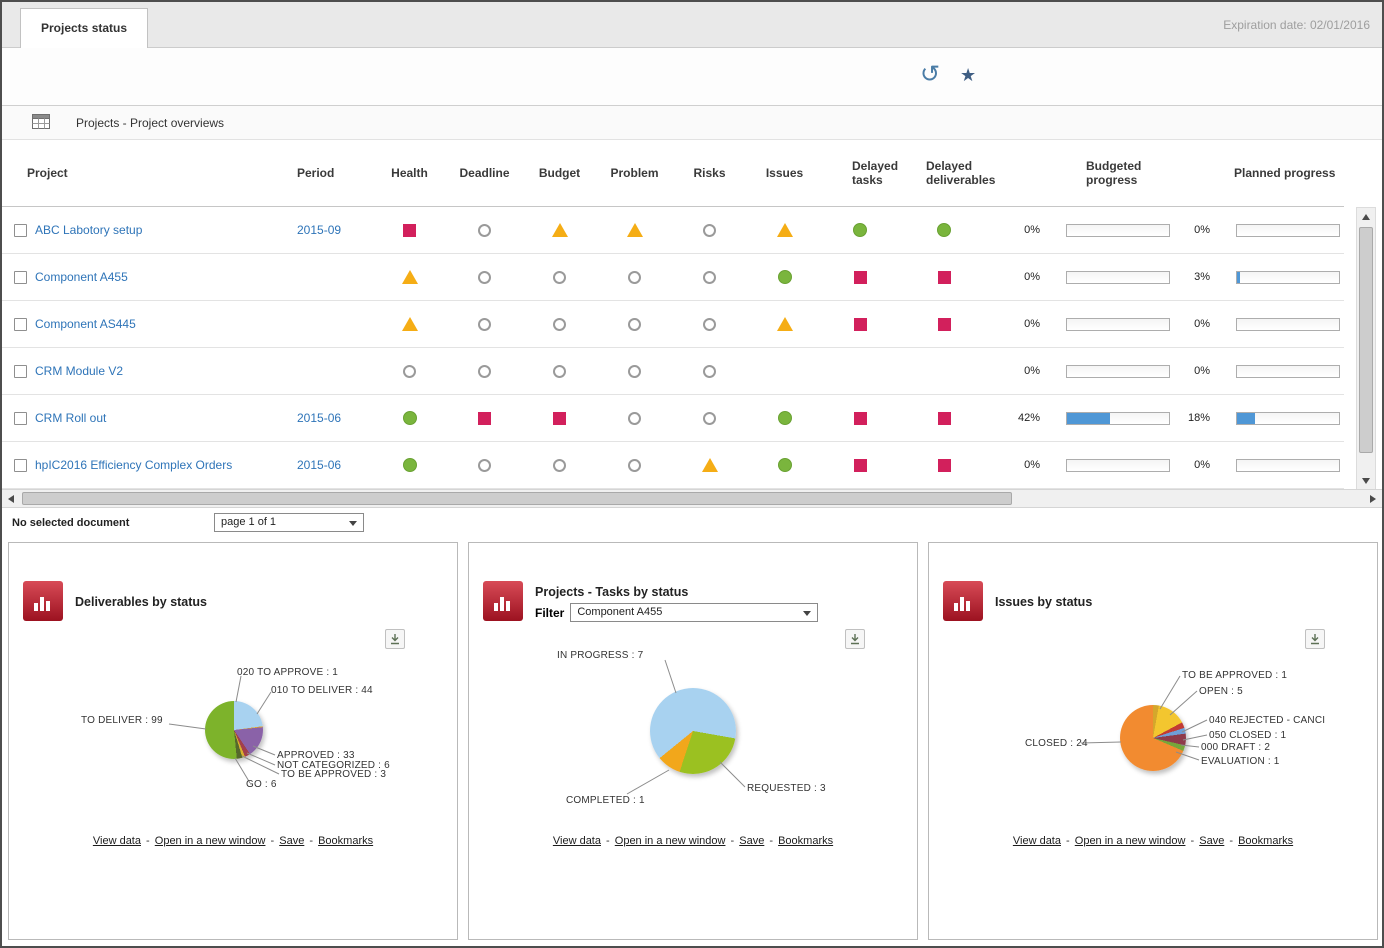 This screenshot has height=948, width=1384. Describe the element at coordinates (673, 371) in the screenshot. I see `table-row: CRM Module V2 0% 0%` at that location.